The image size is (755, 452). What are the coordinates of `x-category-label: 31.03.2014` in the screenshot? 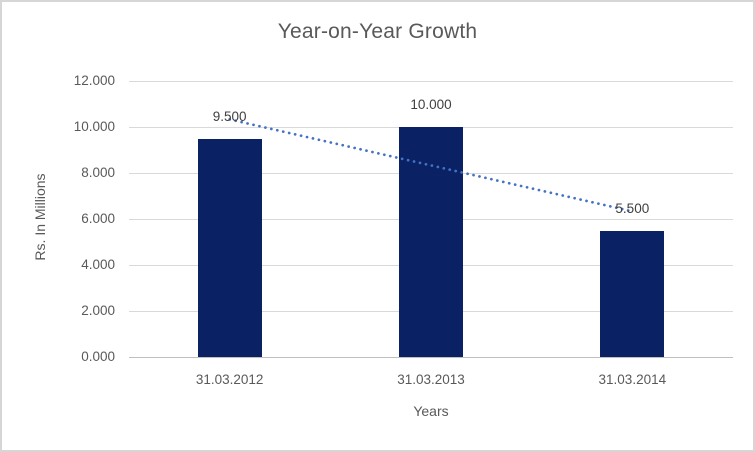 It's located at (632, 379).